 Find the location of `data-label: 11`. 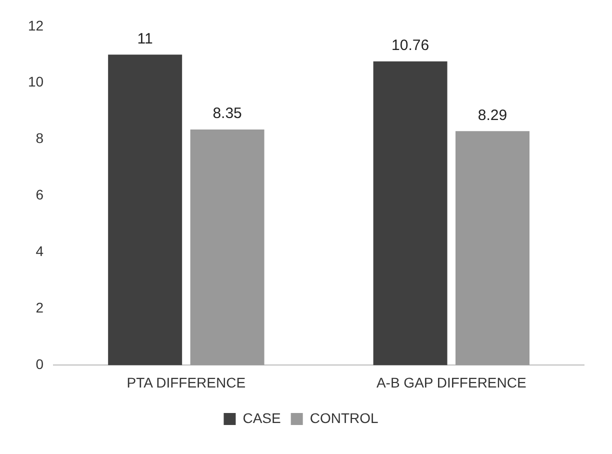

data-label: 11 is located at coordinates (145, 39).